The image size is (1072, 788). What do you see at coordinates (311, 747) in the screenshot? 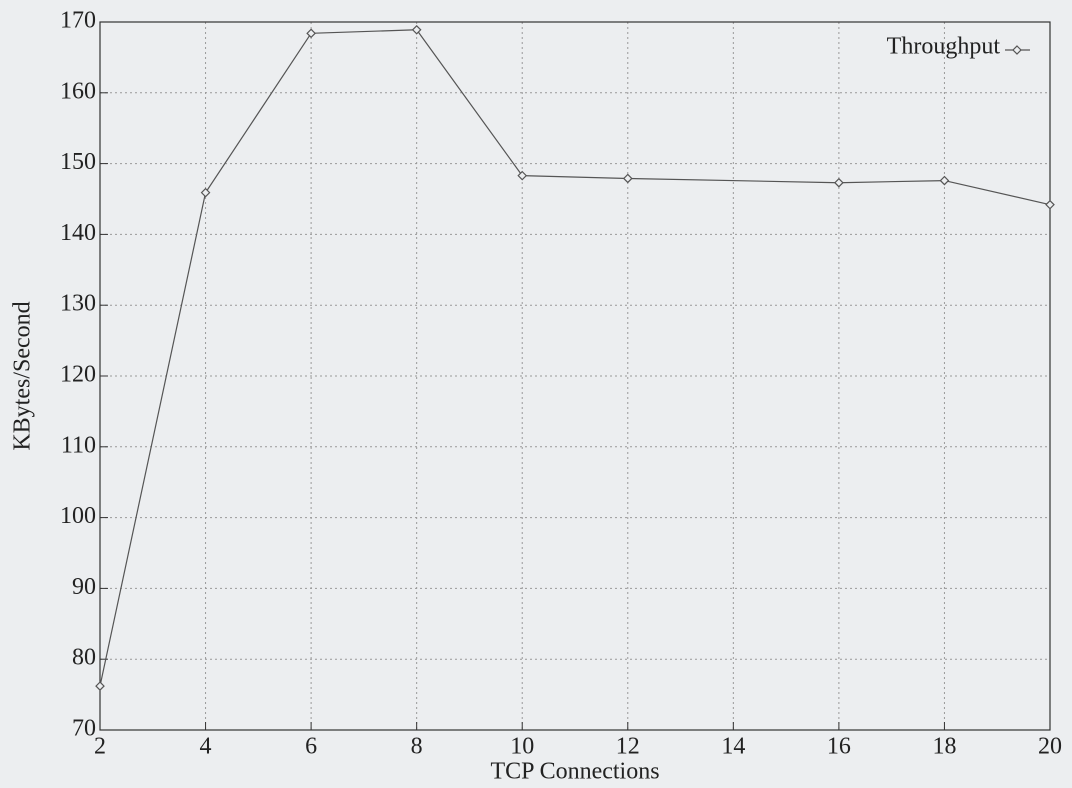
I see `x-tick-label: 6` at bounding box center [311, 747].